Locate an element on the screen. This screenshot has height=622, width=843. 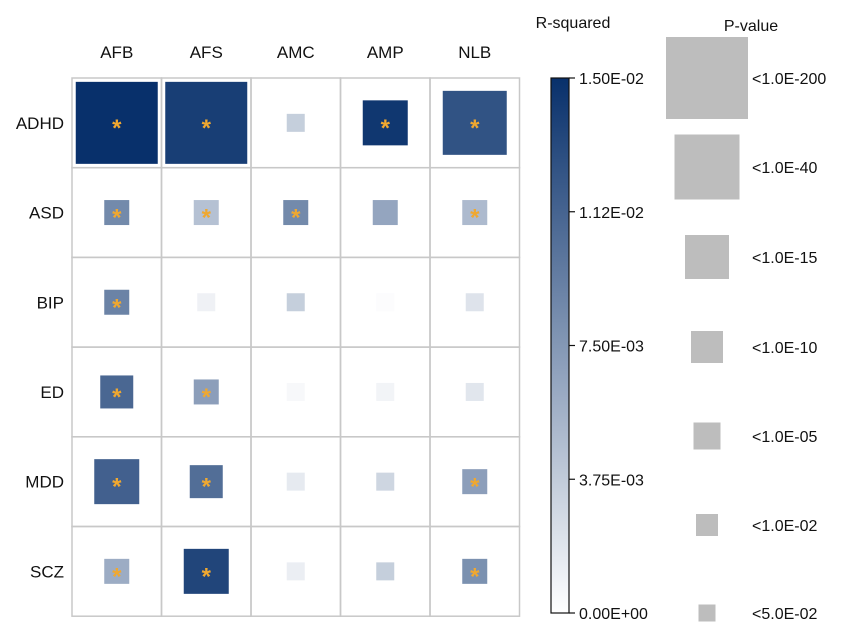
heatmap-cell-adhd-nlb is located at coordinates (474, 122).